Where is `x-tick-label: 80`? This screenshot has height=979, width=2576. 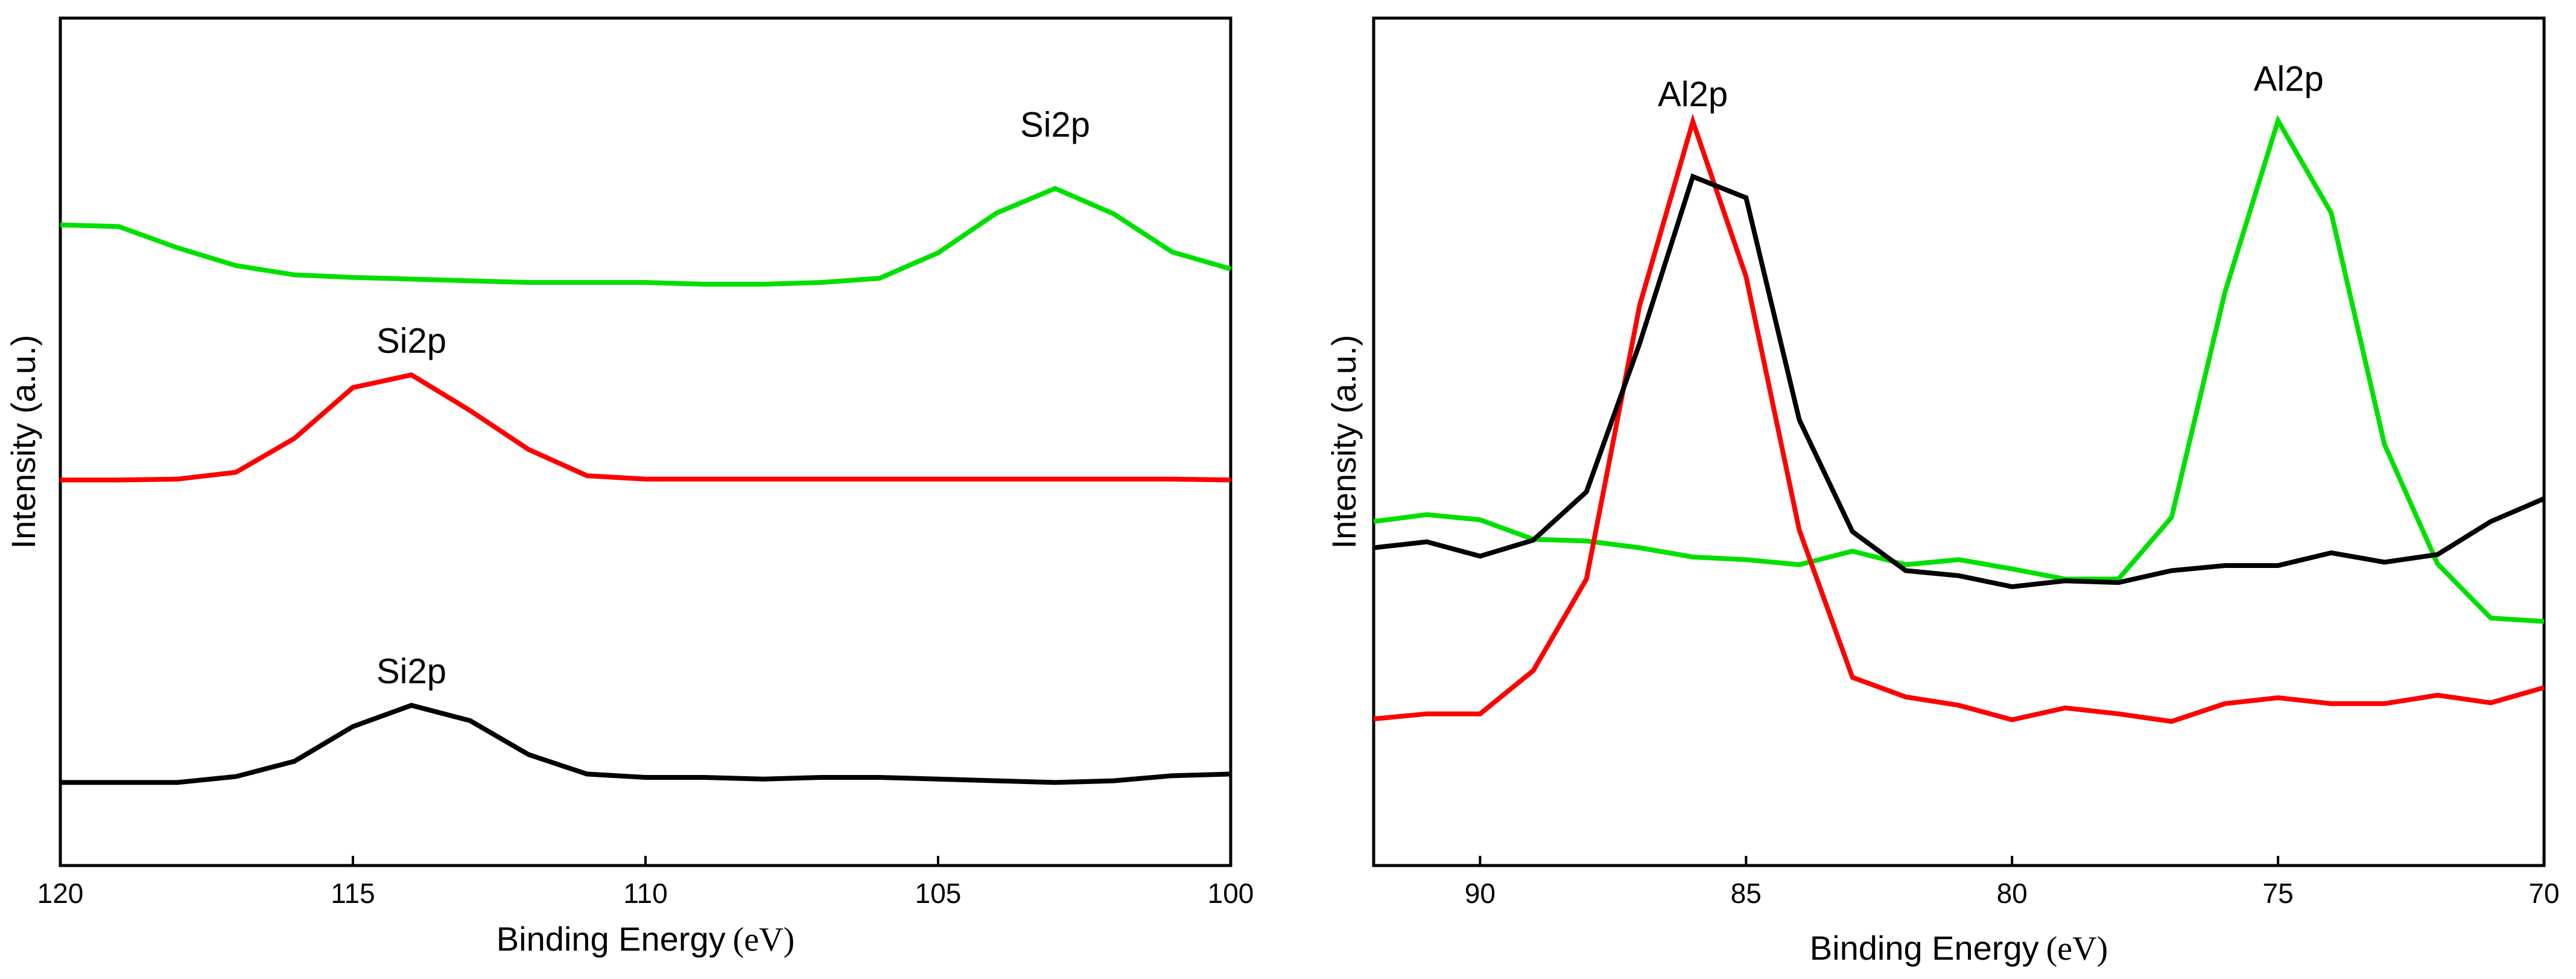
x-tick-label: 80 is located at coordinates (2013, 894).